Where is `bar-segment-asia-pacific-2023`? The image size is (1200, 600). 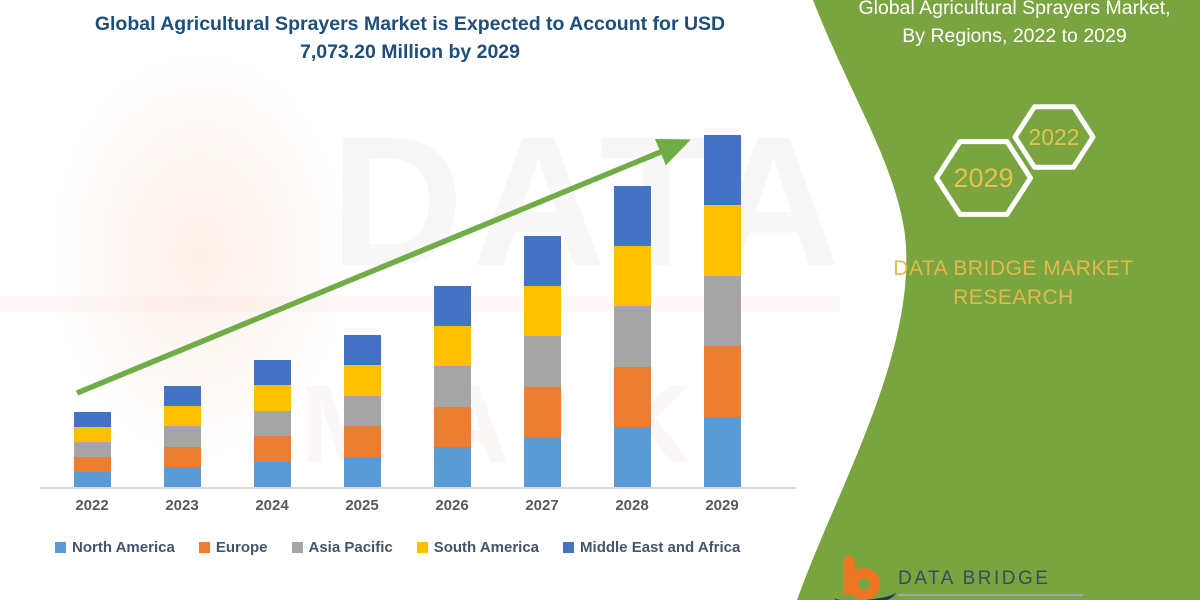 bar-segment-asia-pacific-2023 is located at coordinates (182, 436).